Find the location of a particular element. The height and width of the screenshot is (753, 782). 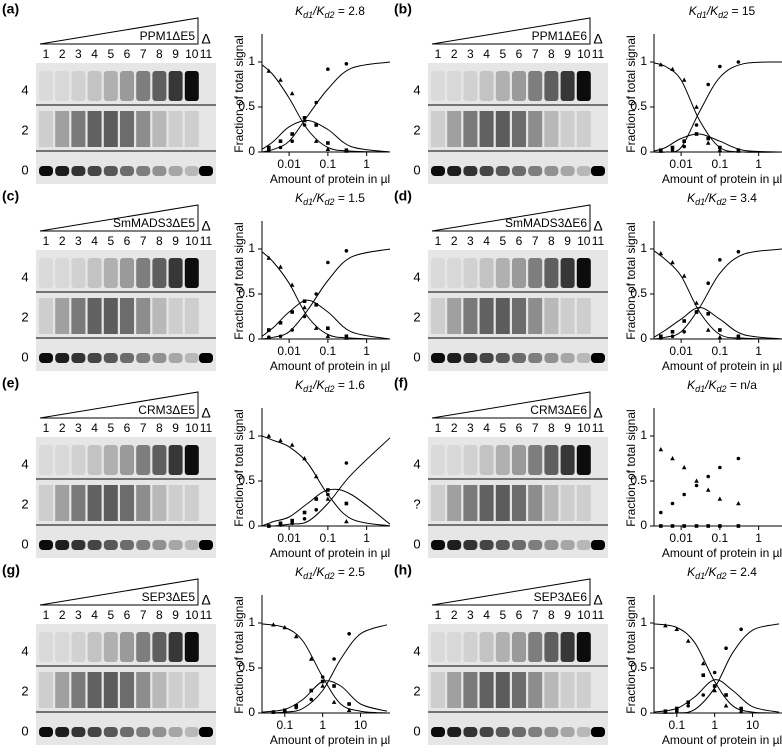

x-tick-label: 10 is located at coordinates (361, 725).